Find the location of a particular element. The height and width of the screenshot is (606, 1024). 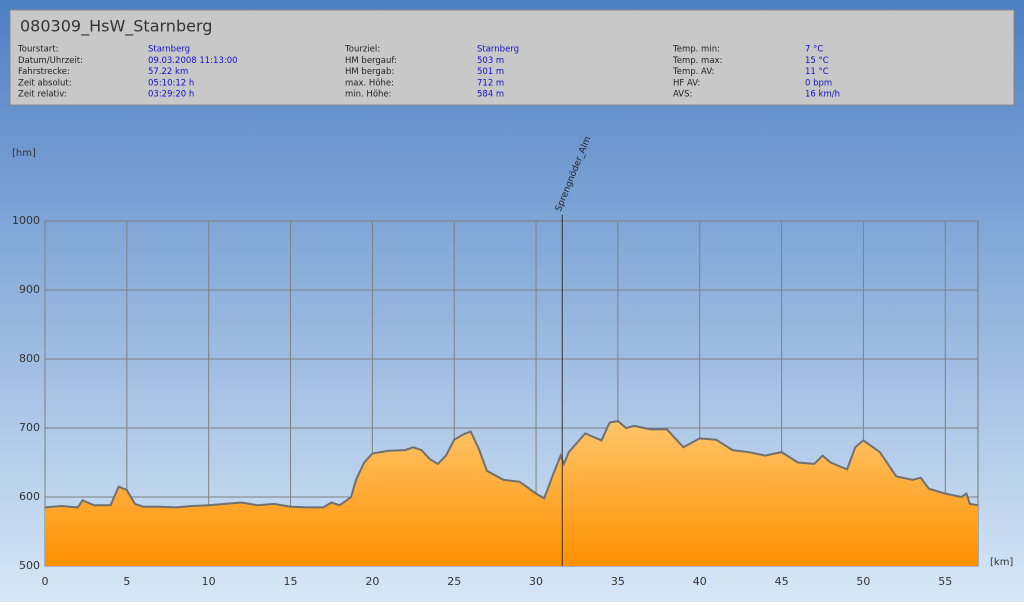

x-axis-label: [km] is located at coordinates (1001, 562).